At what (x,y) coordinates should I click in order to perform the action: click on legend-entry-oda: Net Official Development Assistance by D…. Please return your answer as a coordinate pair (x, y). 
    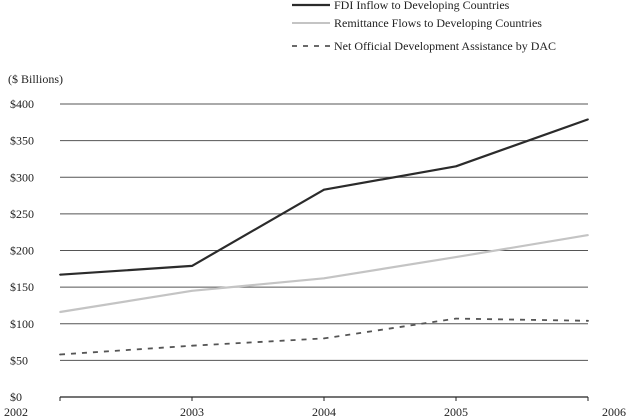
    Looking at the image, I should click on (424, 46).